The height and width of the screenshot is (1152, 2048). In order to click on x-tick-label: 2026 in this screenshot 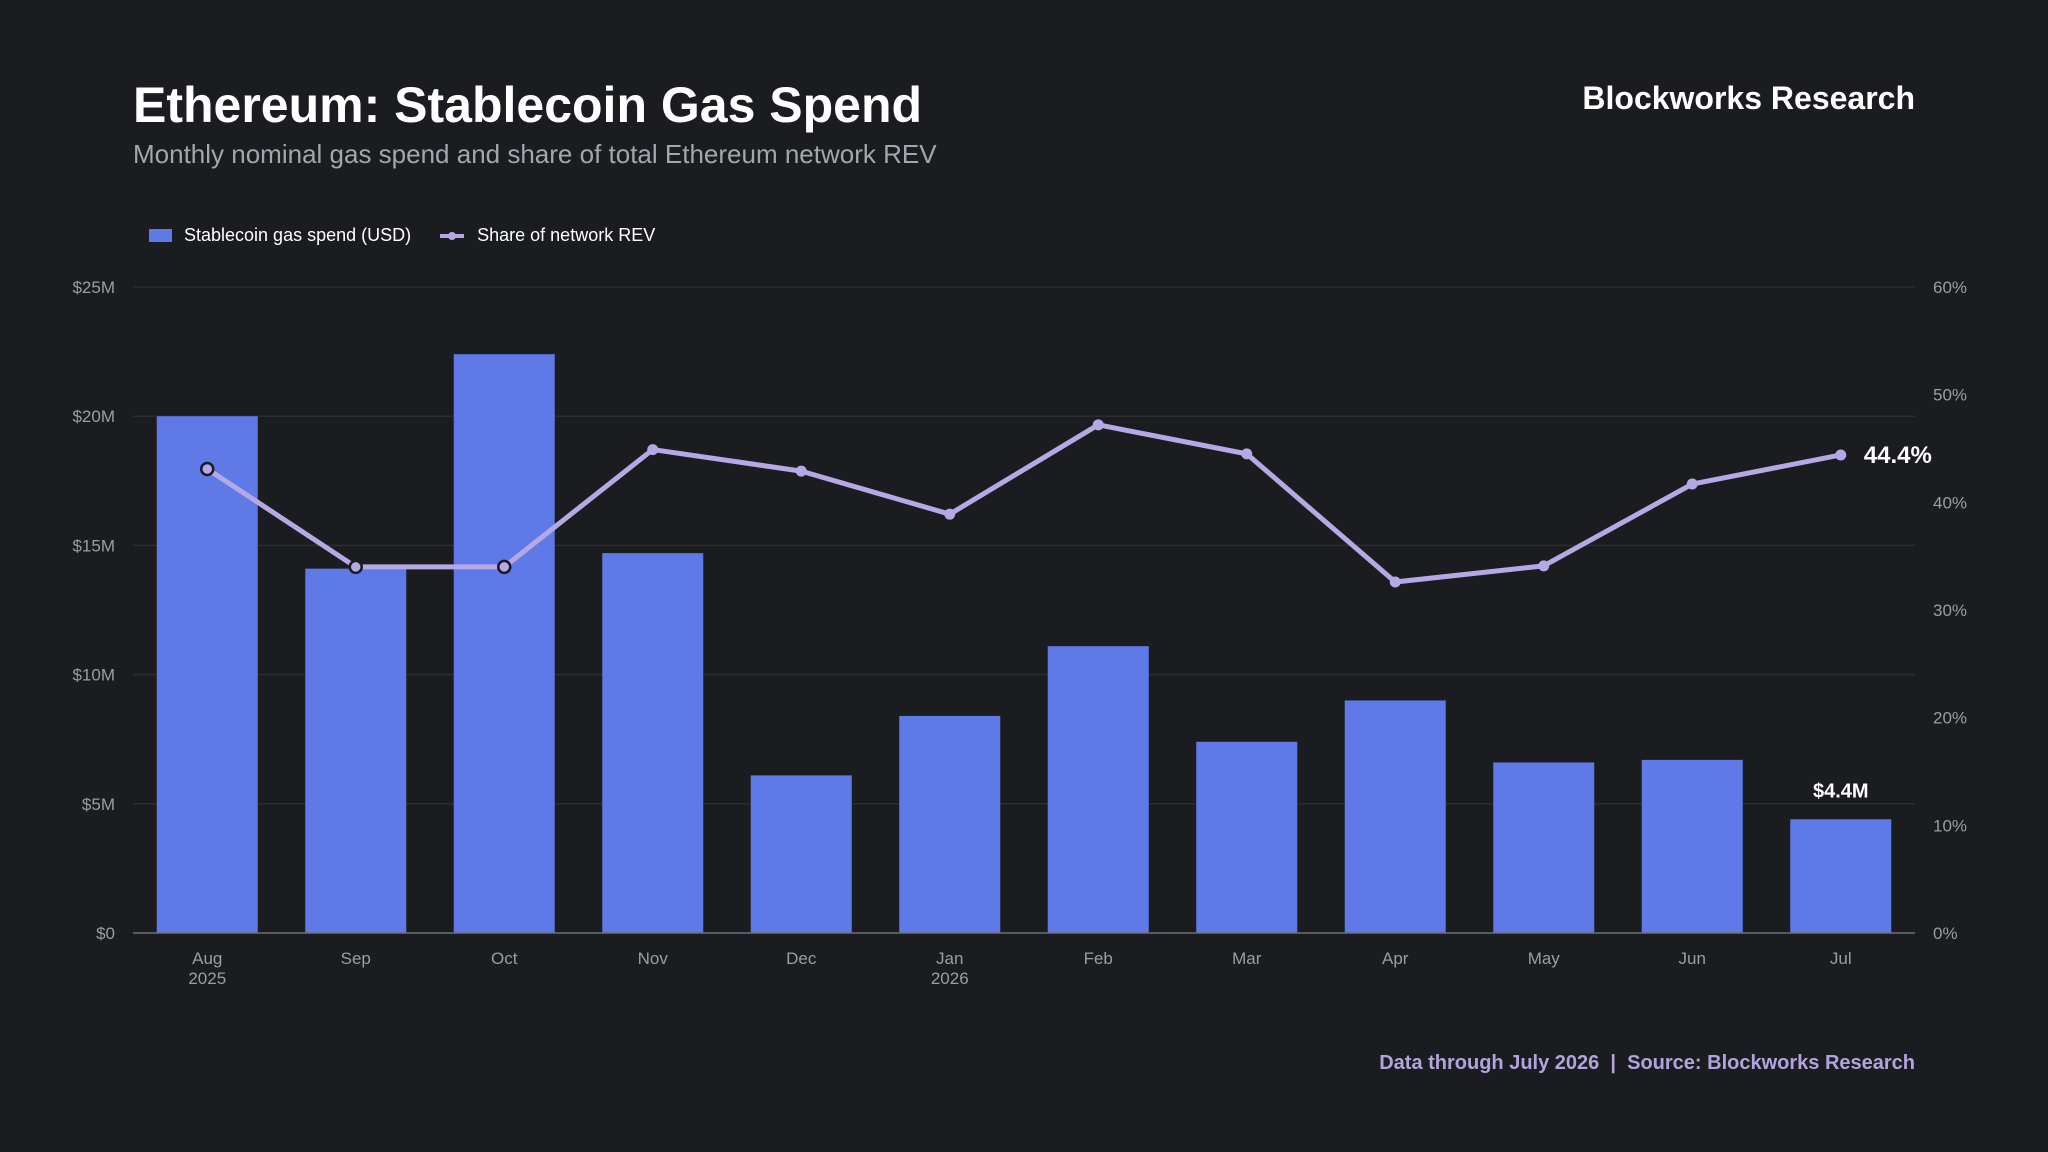, I will do `click(950, 978)`.